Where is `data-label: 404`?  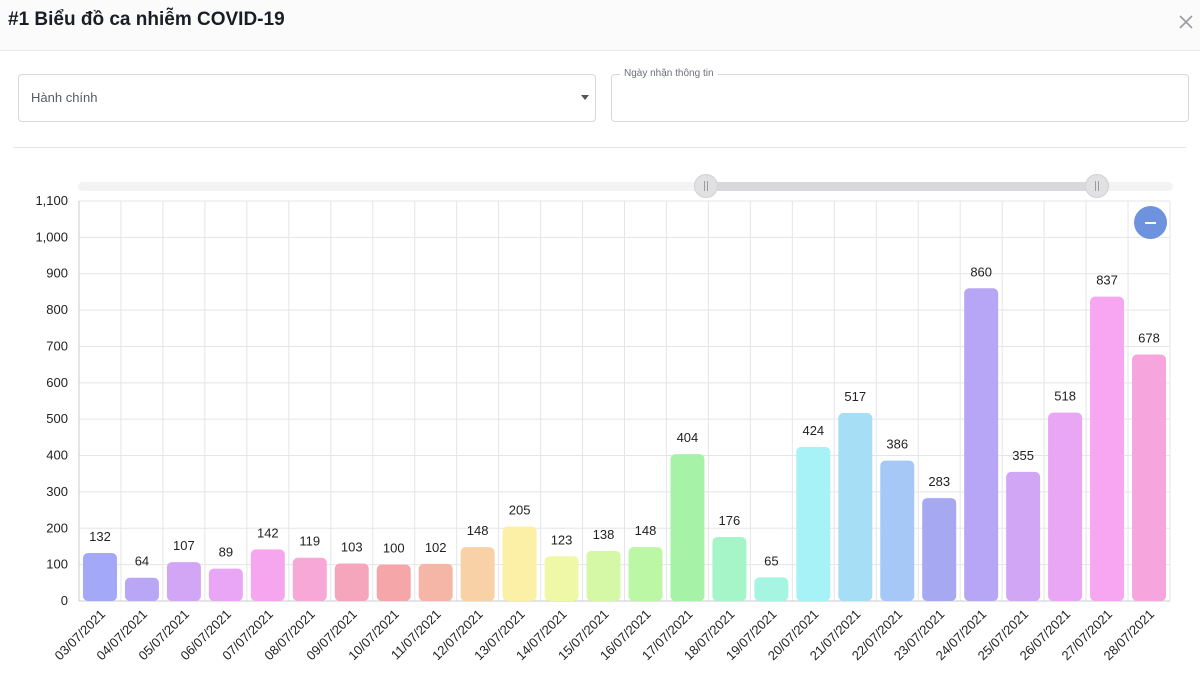
data-label: 404 is located at coordinates (688, 437).